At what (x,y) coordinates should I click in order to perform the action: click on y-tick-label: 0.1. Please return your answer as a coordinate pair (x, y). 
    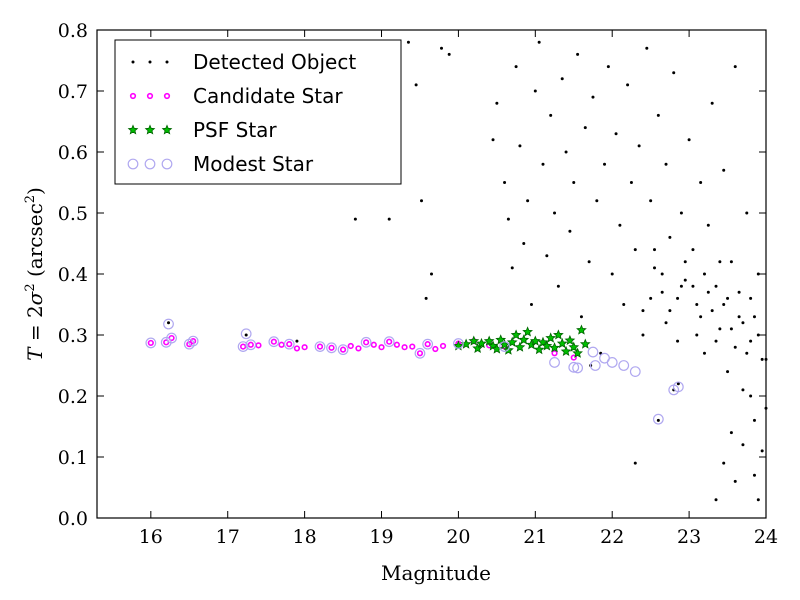
    Looking at the image, I should click on (73, 458).